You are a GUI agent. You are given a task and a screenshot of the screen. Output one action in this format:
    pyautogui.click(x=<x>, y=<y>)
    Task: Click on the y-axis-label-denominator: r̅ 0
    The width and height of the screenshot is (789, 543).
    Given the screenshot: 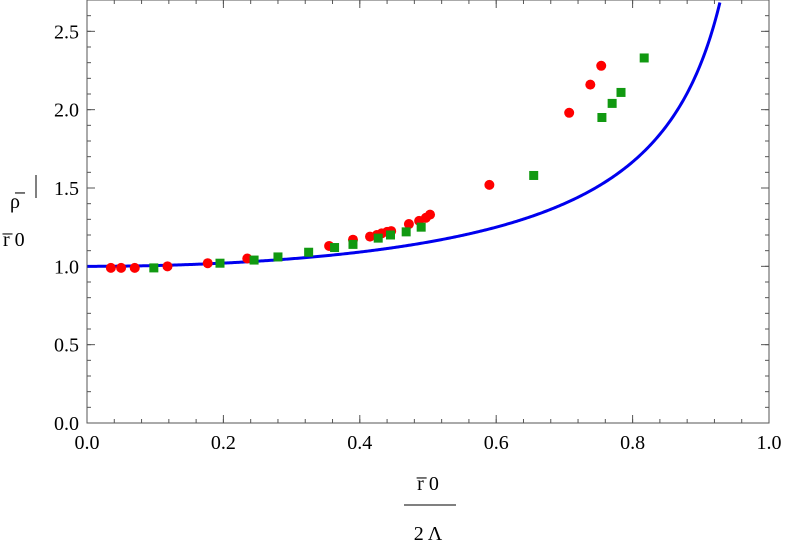 What is the action you would take?
    pyautogui.click(x=12, y=240)
    